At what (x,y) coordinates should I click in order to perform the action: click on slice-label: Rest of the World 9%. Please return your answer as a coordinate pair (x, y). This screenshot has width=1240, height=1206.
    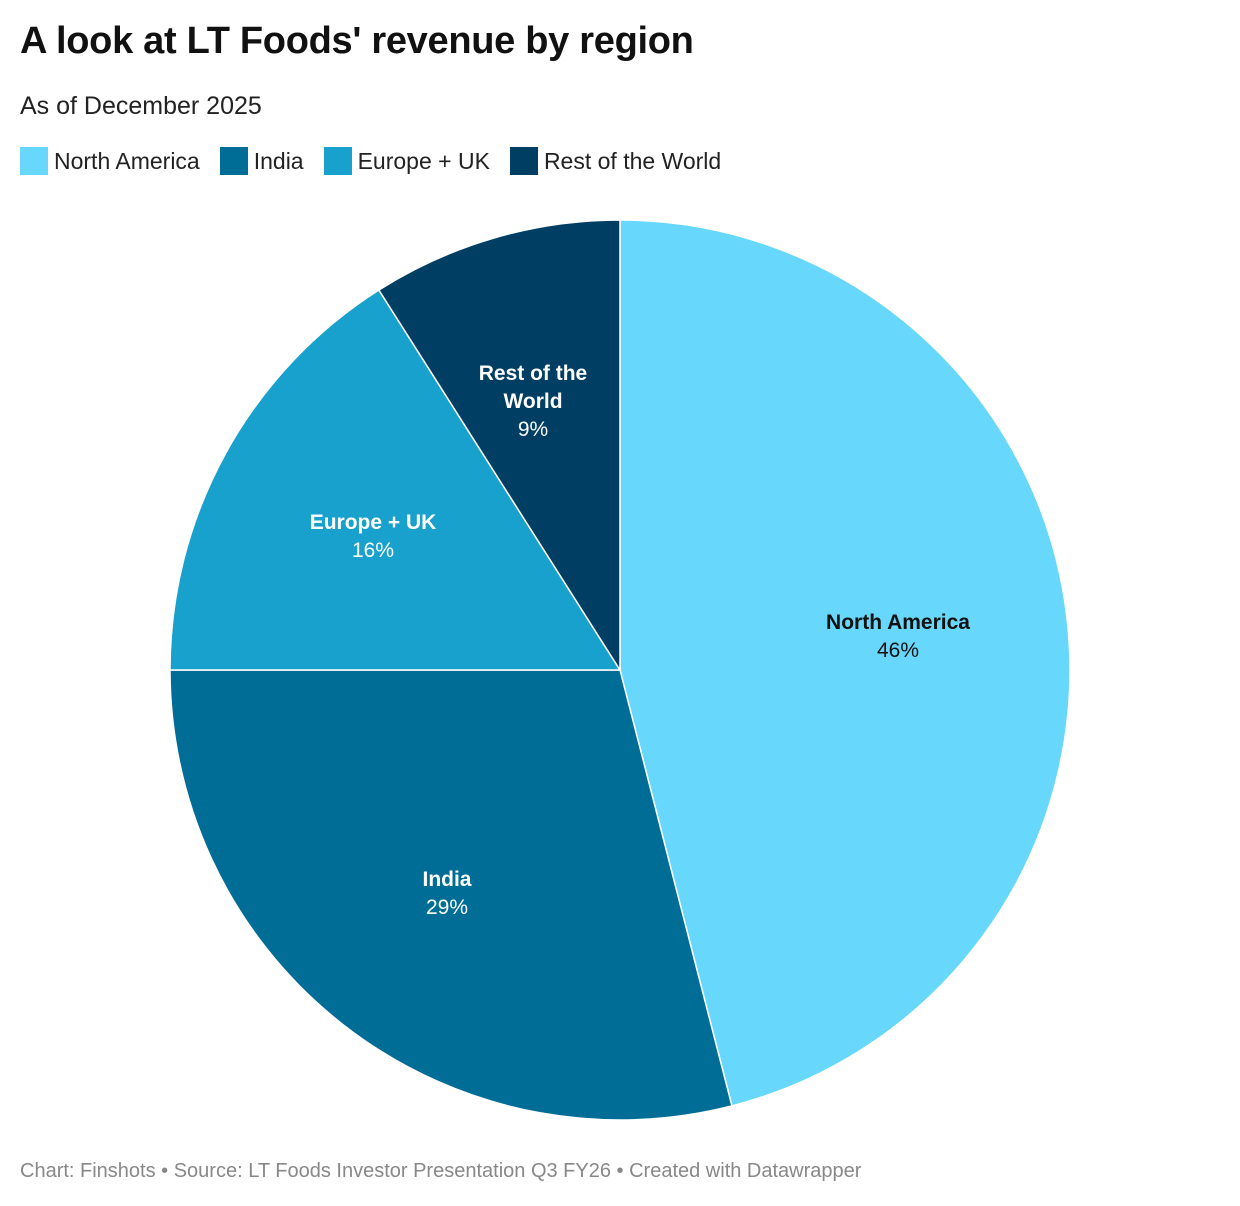
    Looking at the image, I should click on (533, 401).